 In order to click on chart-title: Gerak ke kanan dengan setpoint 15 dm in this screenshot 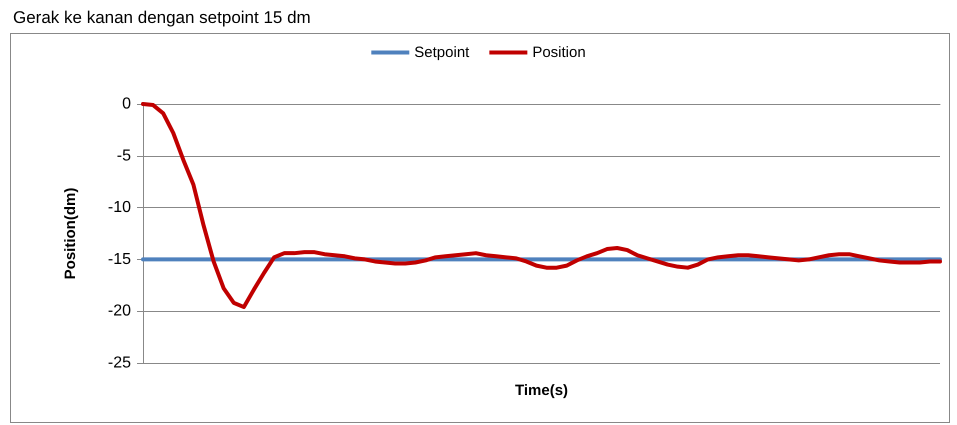, I will do `click(162, 17)`.